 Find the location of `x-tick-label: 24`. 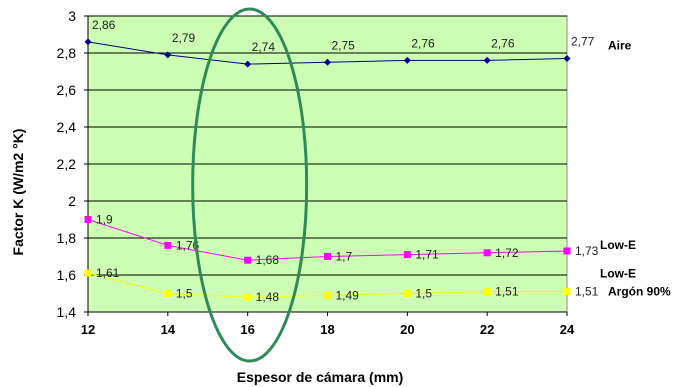

x-tick-label: 24 is located at coordinates (567, 329).